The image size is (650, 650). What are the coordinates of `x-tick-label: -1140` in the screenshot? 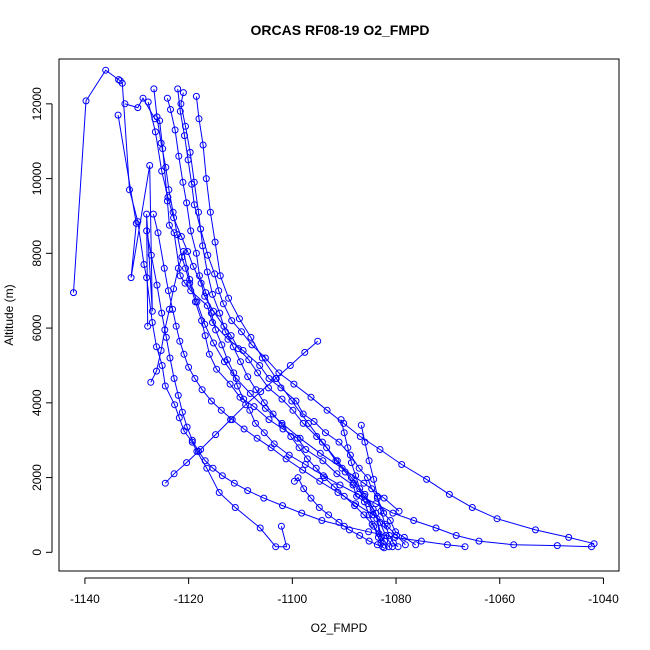 It's located at (85, 599).